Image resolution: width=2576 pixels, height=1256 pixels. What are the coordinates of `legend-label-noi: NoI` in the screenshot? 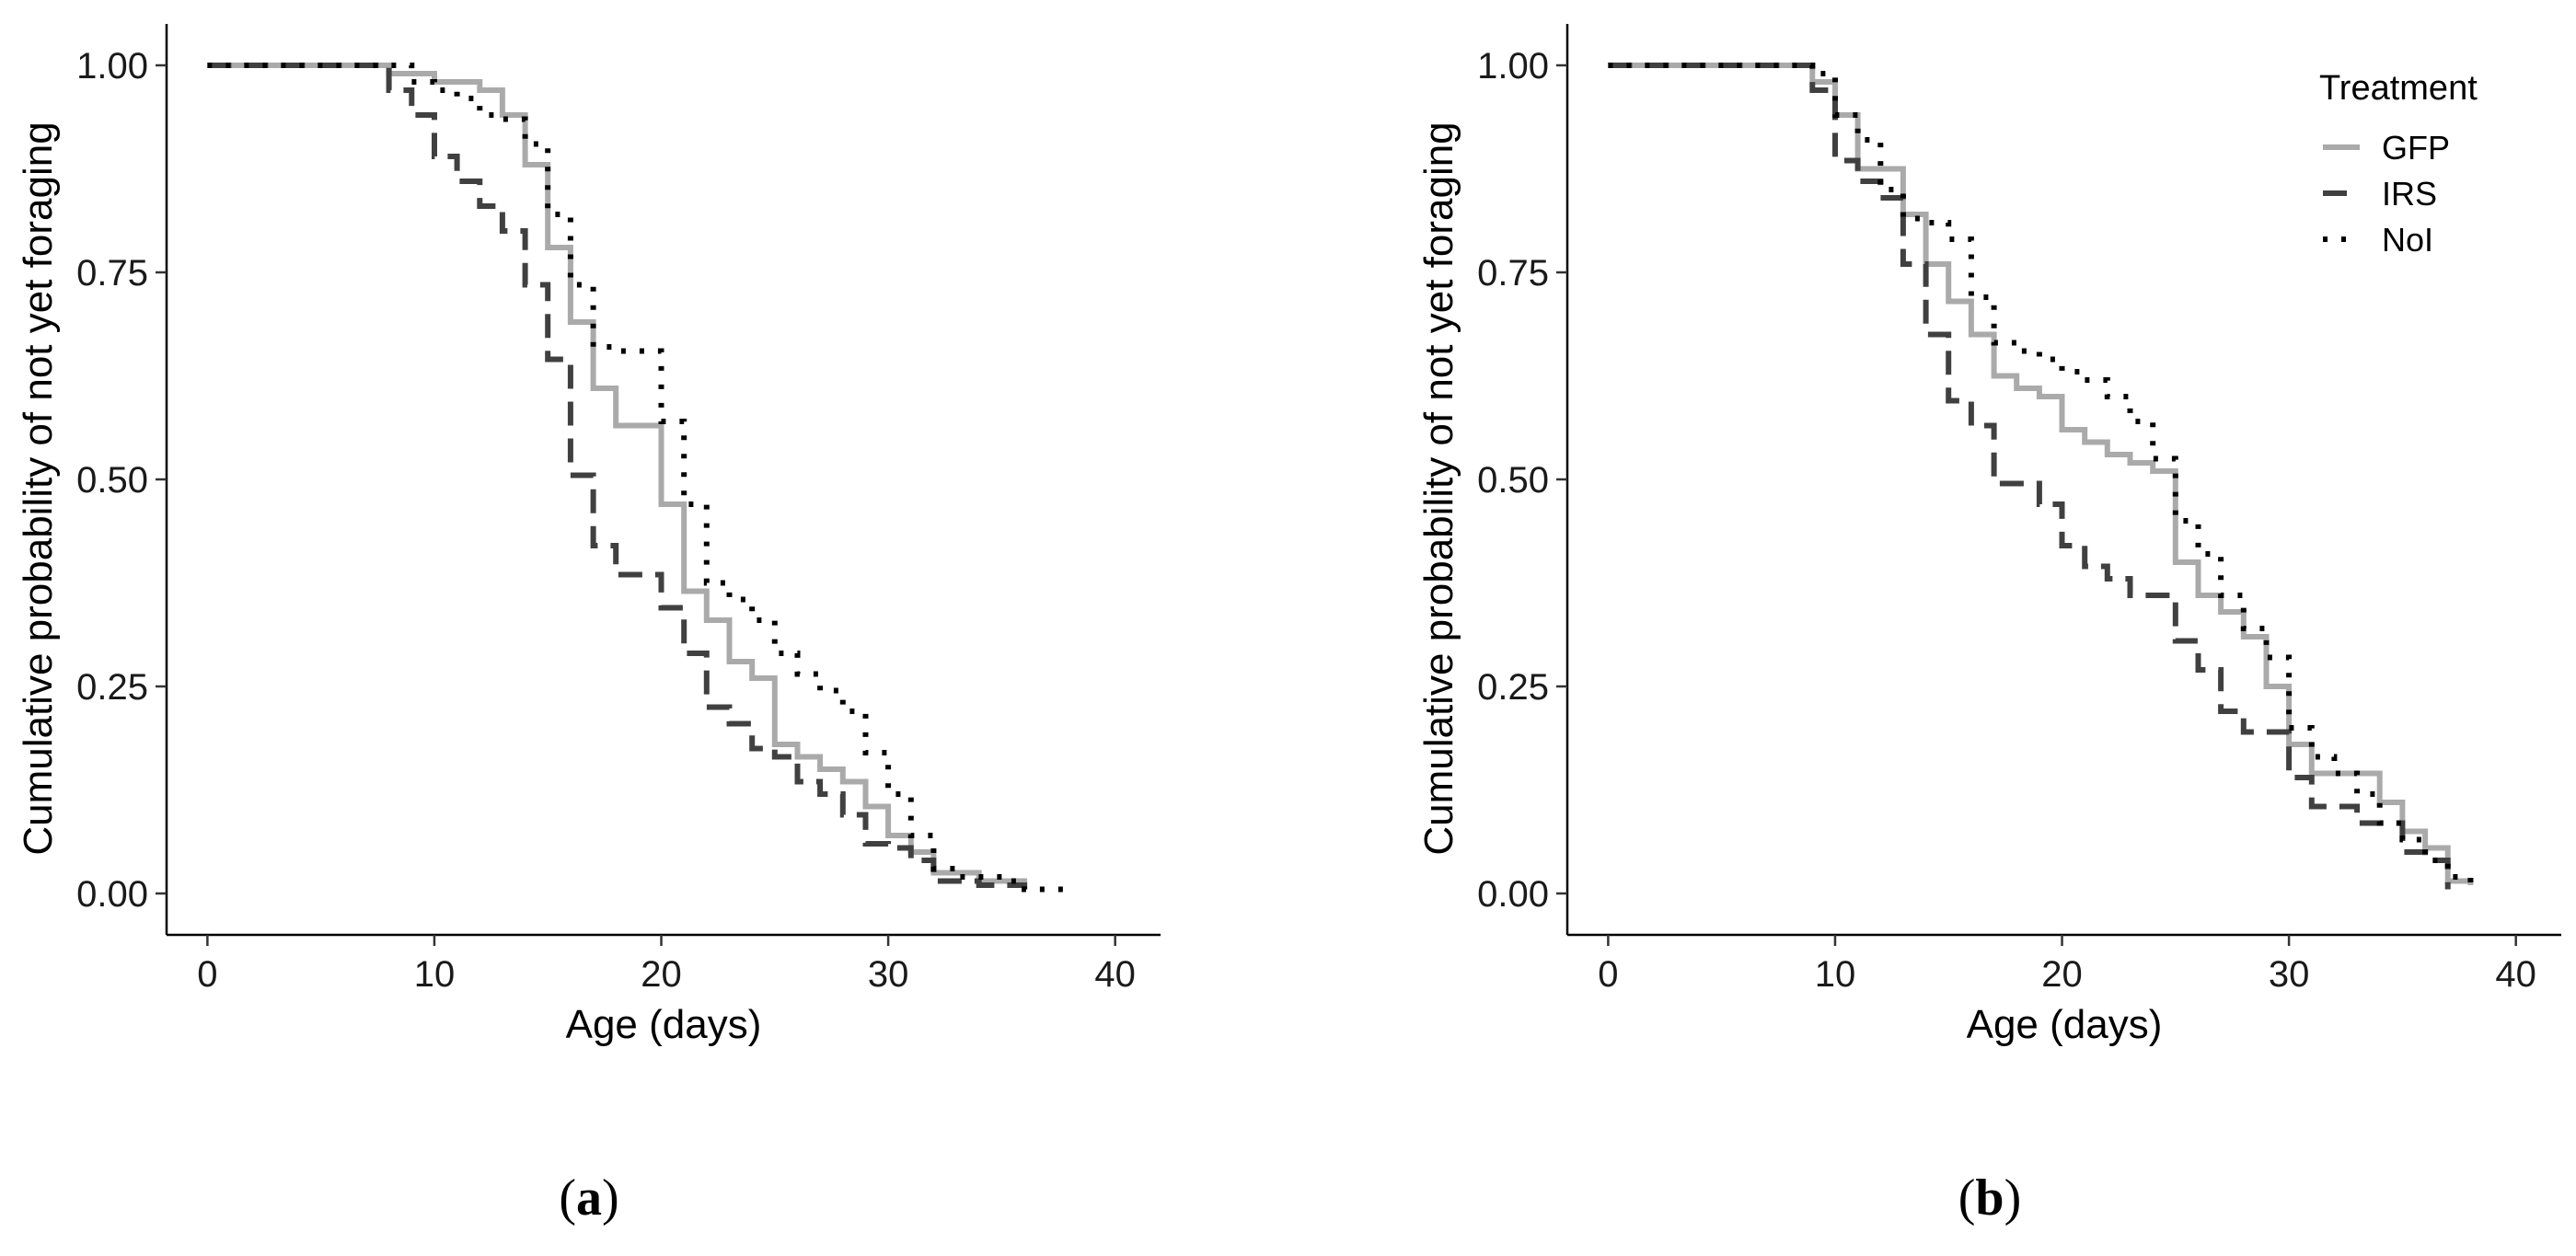 It's located at (2407, 240).